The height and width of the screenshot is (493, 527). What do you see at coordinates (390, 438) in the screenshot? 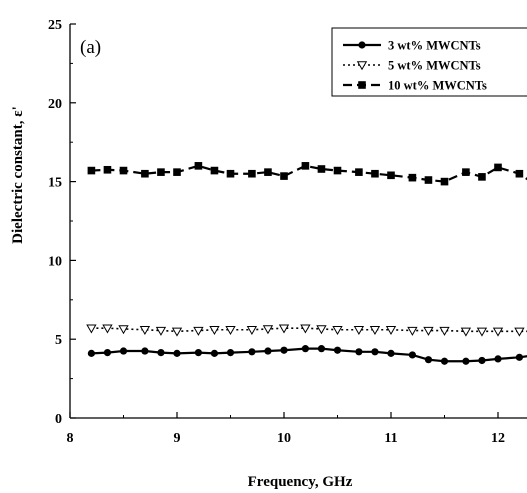
I see `x-tick-label: 11` at bounding box center [390, 438].